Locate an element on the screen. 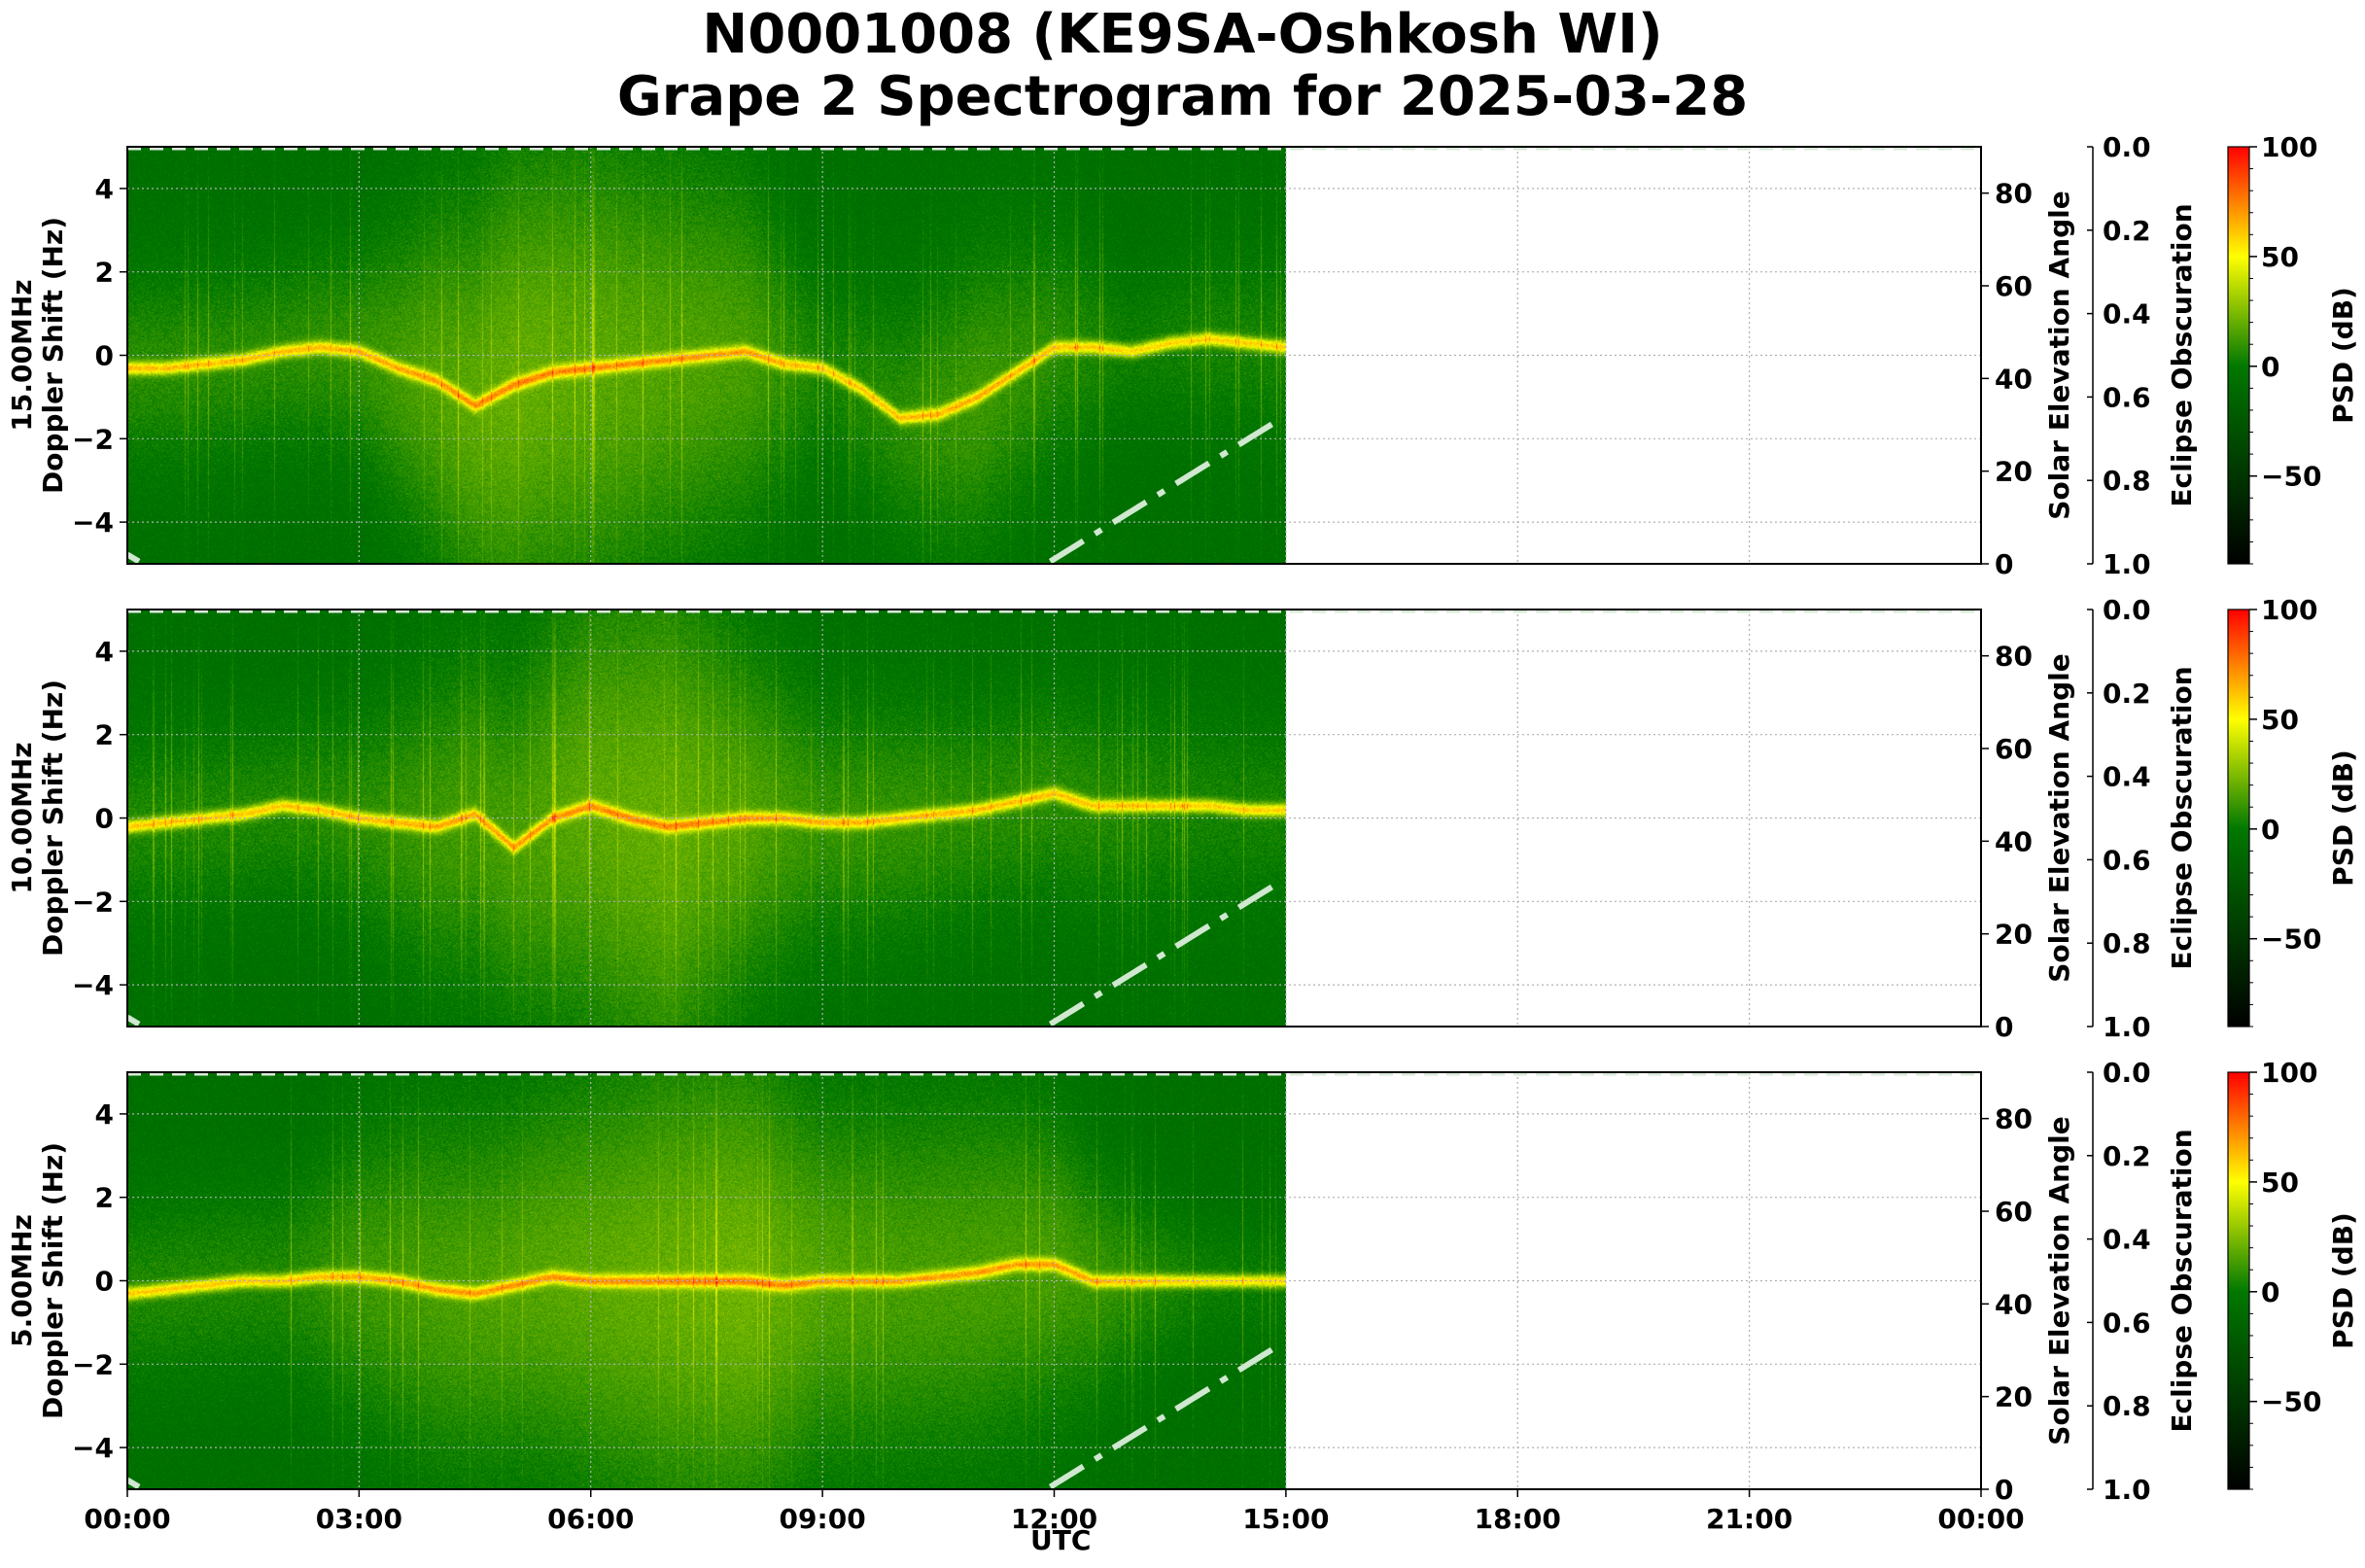  y-axis-label-frequency: 10.00MHz is located at coordinates (22, 817).